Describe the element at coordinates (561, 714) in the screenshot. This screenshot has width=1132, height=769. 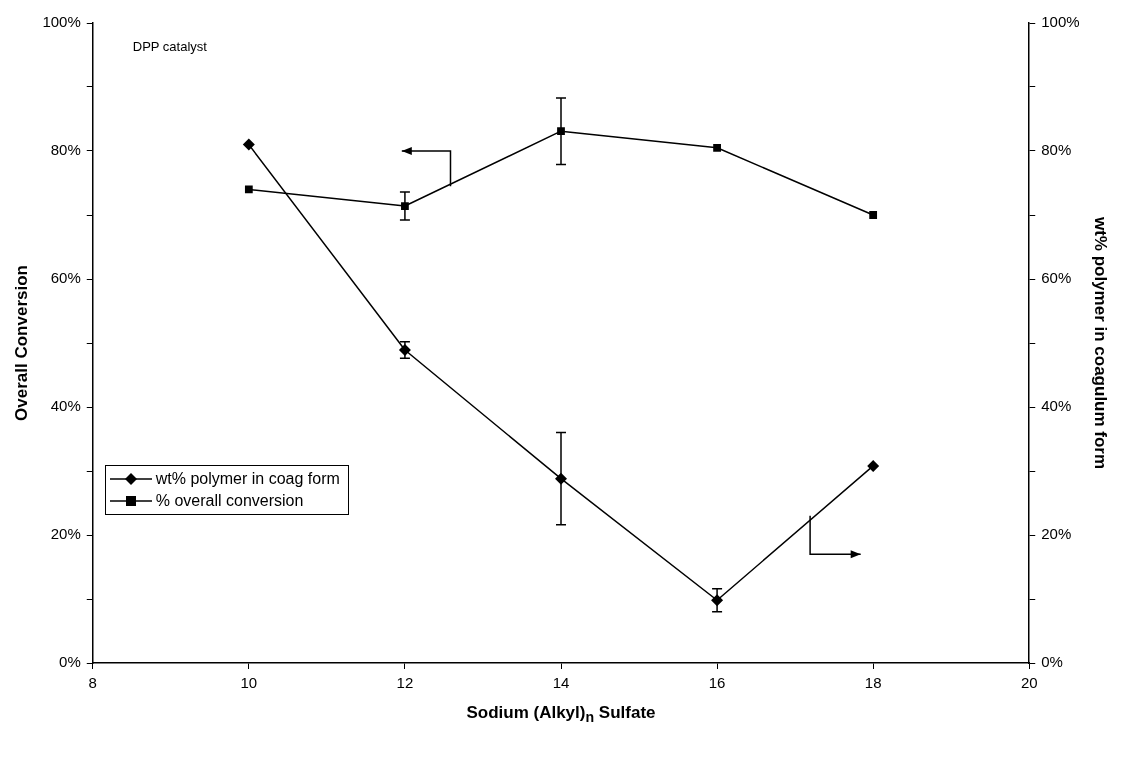
I see `x-axis-title: Sodium (Alkyl)$_{n}$ Sulfate` at that location.